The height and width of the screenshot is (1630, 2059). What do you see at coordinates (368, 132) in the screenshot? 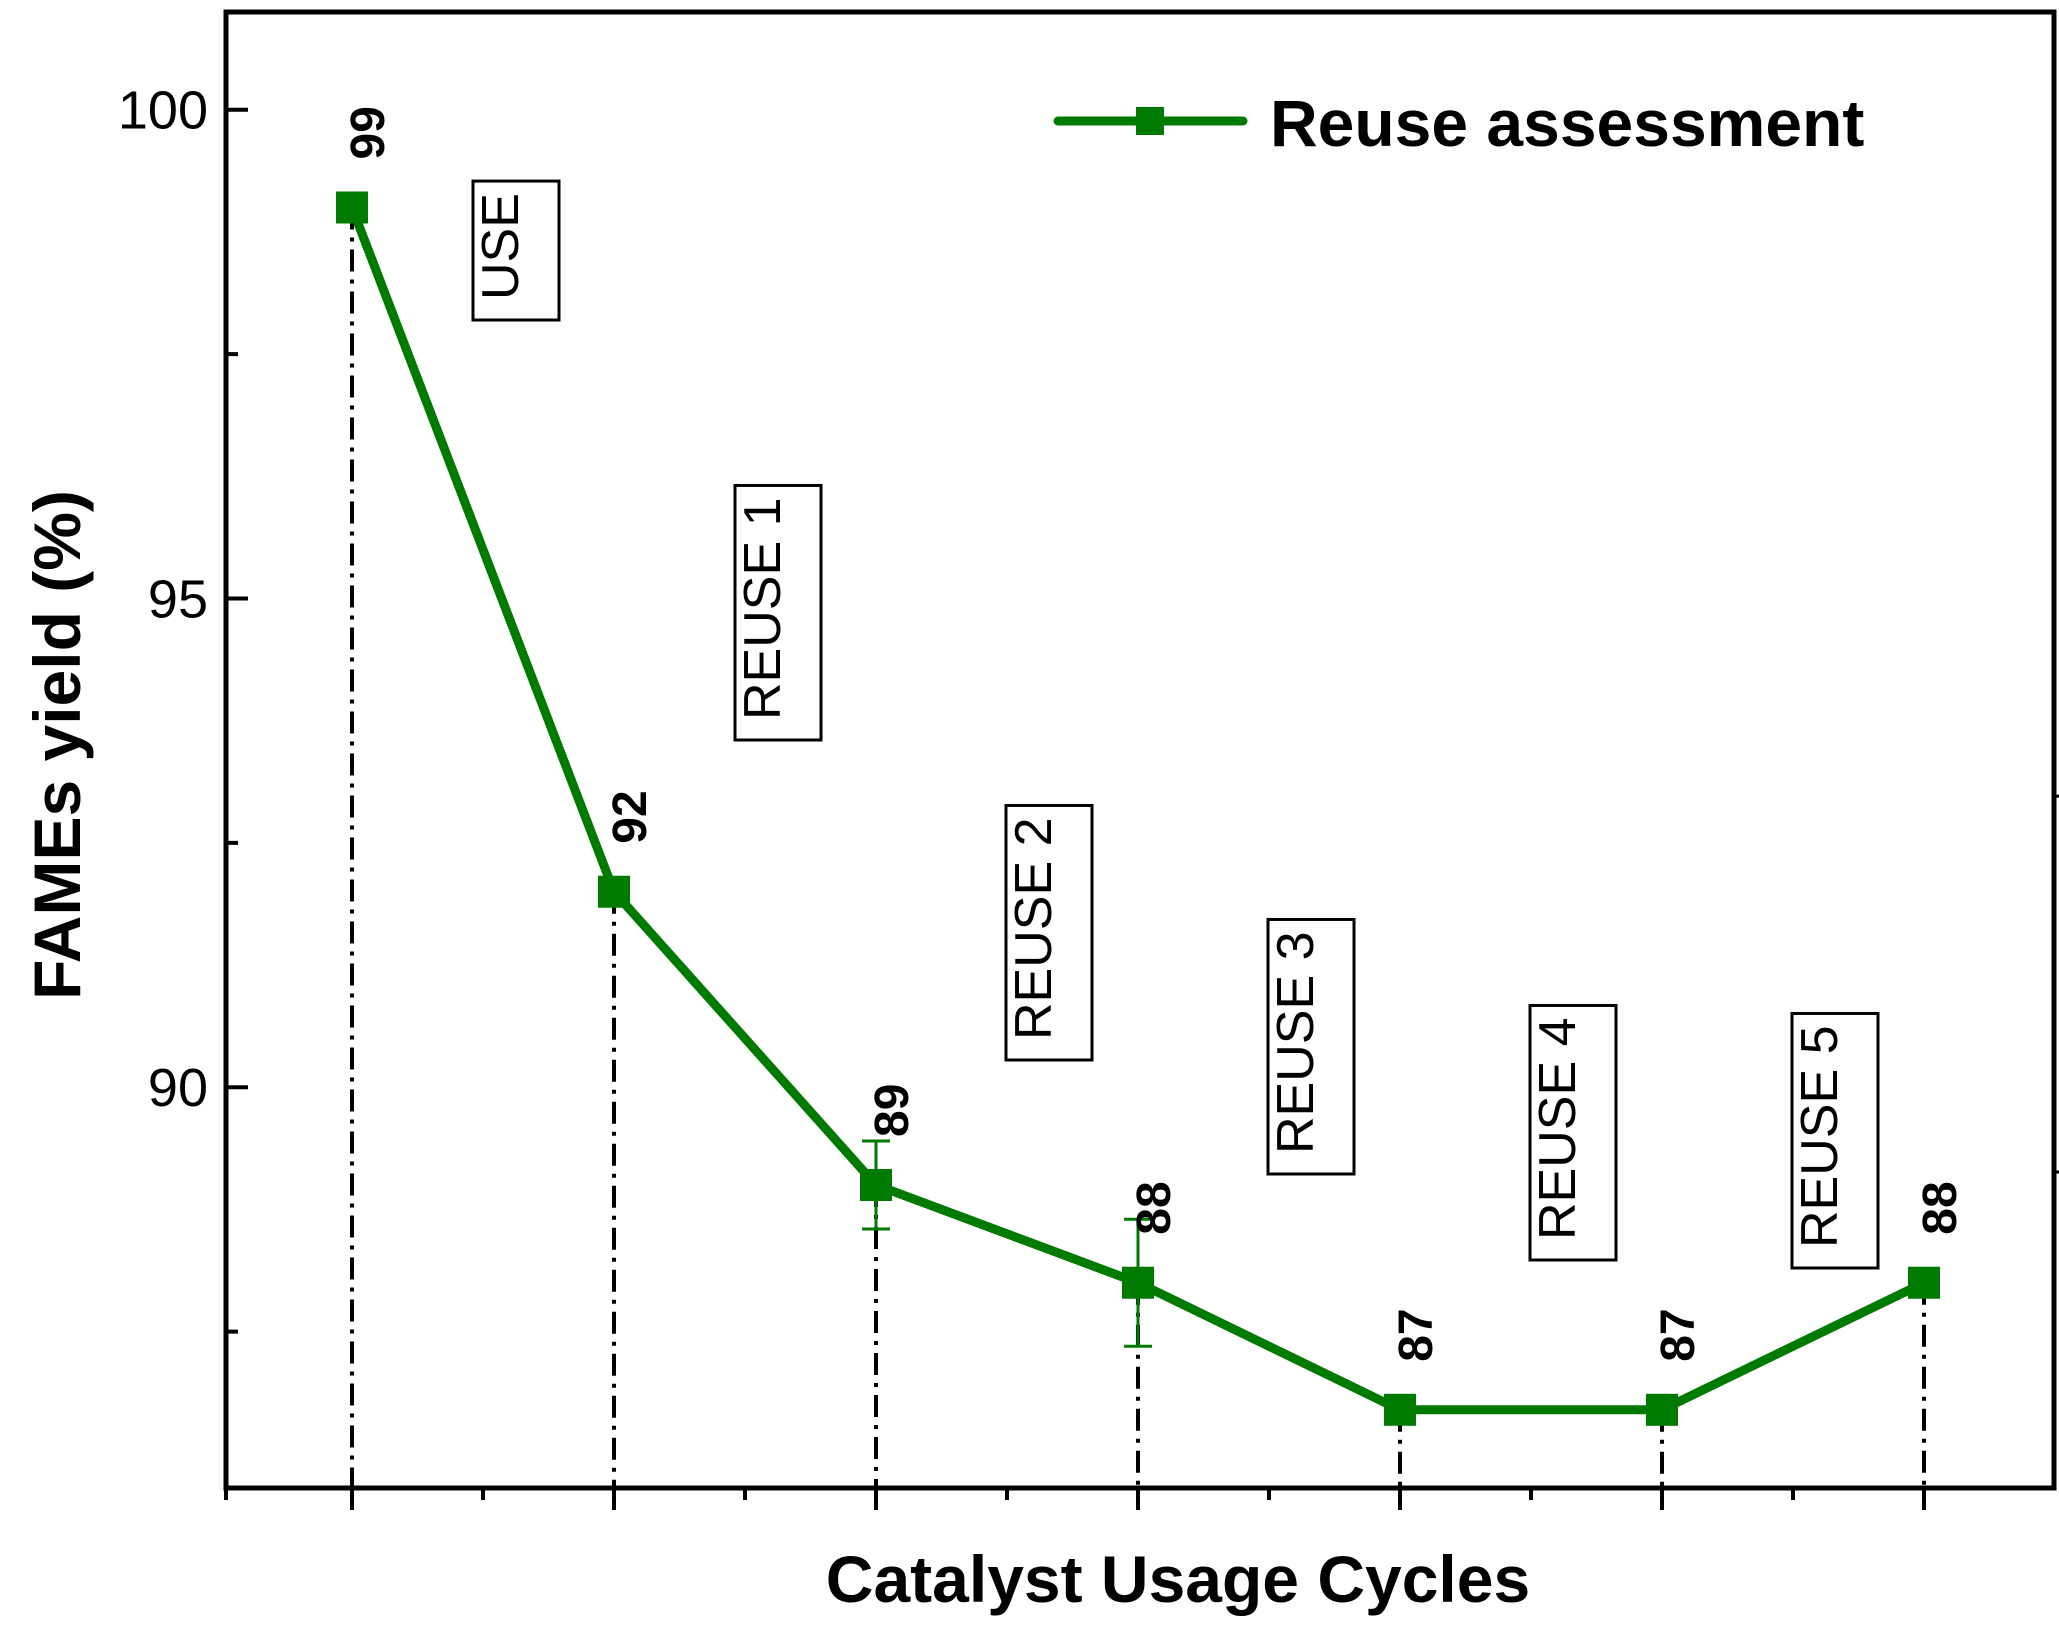
I see `data-label-0: 99` at bounding box center [368, 132].